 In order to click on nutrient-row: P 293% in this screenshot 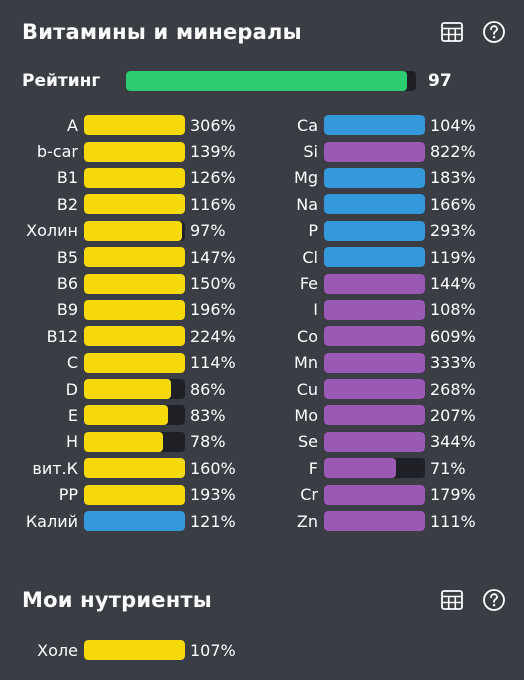, I will do `click(358, 231)`.